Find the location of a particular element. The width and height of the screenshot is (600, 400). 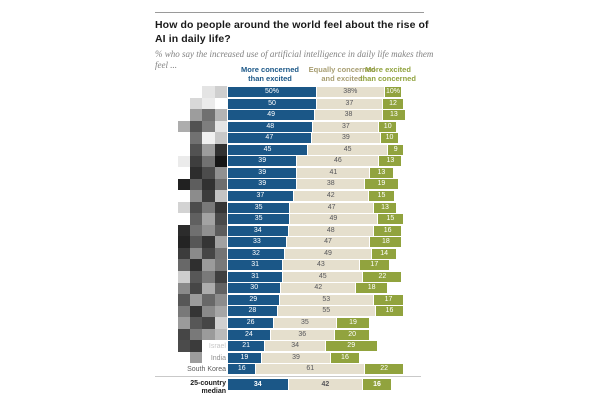

bar-more-concerned: 28 is located at coordinates (252, 311).